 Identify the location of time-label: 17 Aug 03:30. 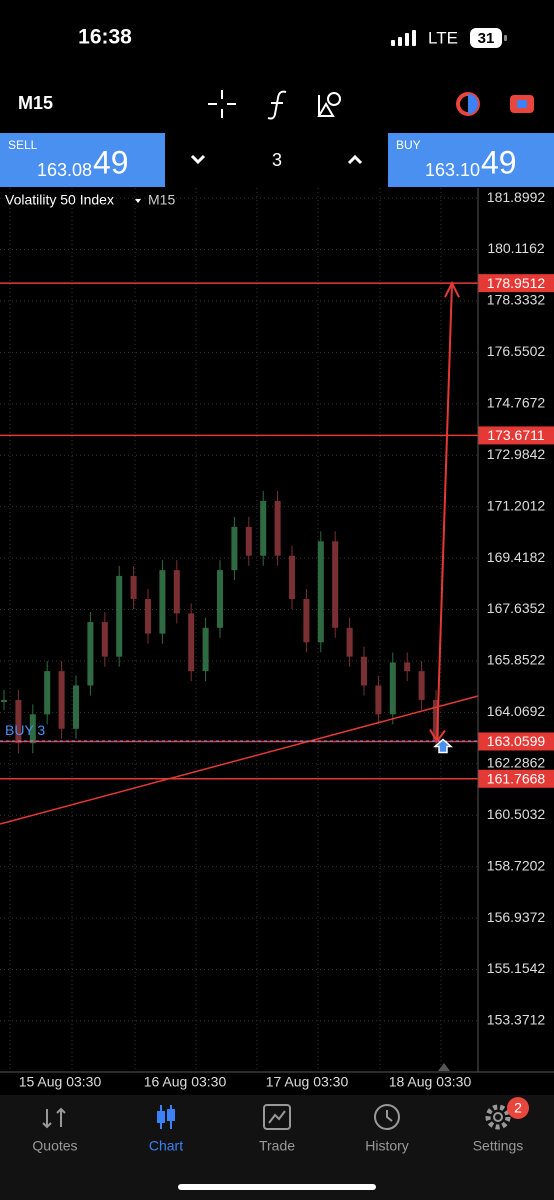
(307, 1082).